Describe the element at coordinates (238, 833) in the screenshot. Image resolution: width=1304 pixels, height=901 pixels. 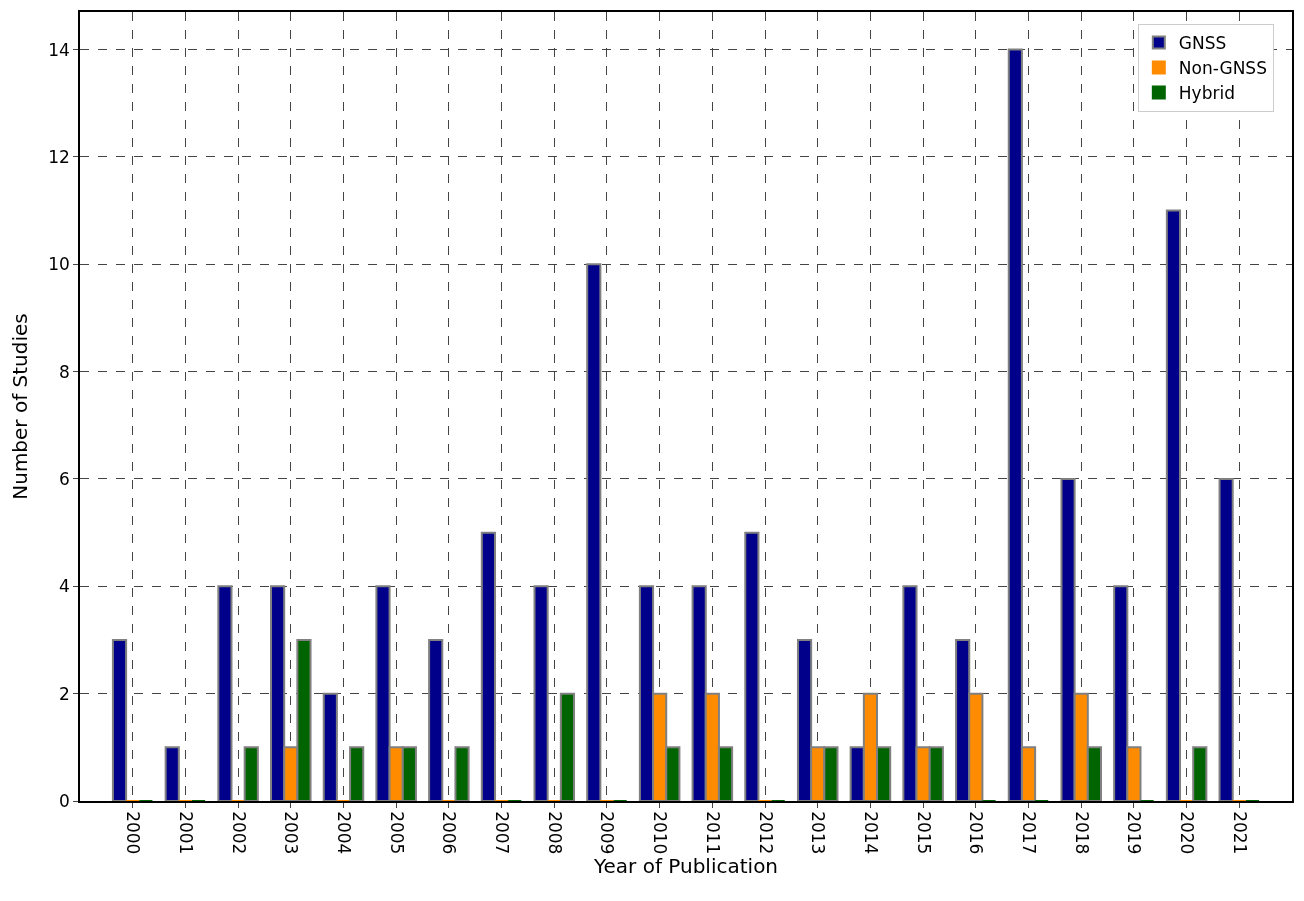
I see `x-tick-label: 2002` at that location.